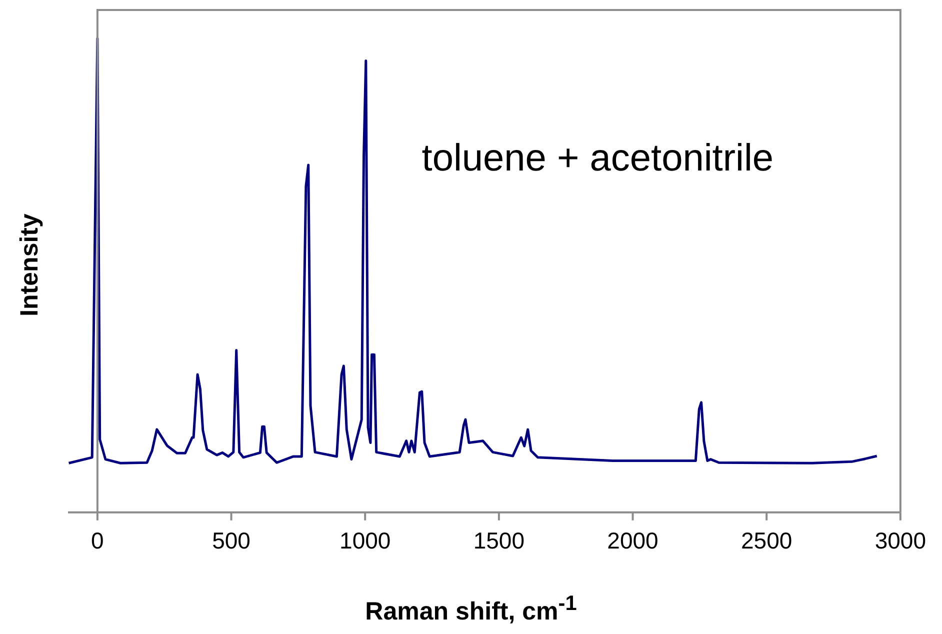  Describe the element at coordinates (598, 158) in the screenshot. I see `annotation: toluene + acetonitrile` at that location.